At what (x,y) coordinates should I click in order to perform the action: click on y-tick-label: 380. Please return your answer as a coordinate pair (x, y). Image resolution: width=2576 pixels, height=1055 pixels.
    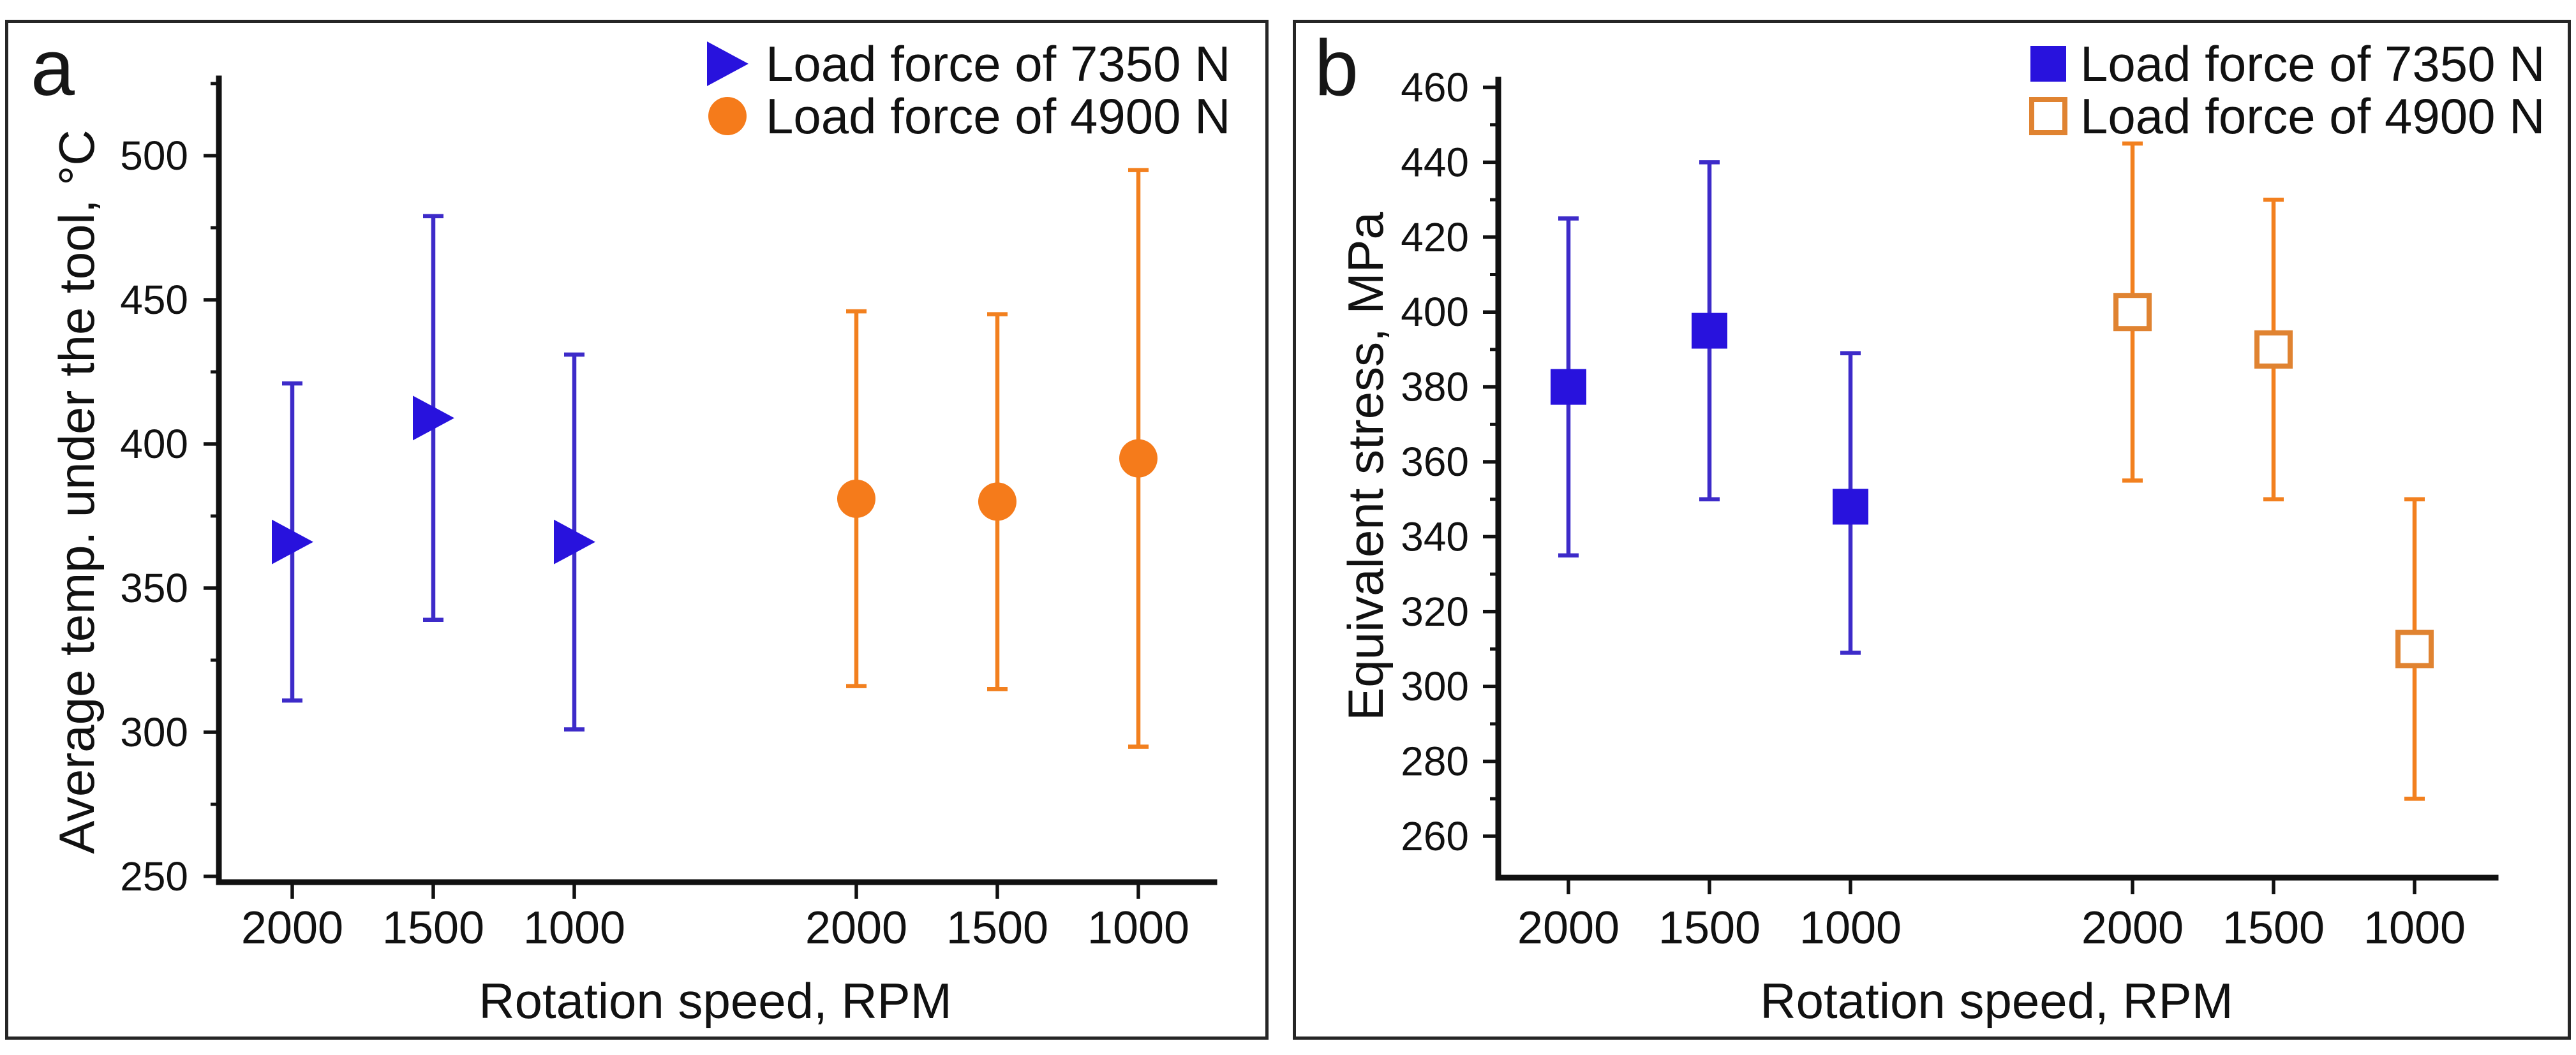
    Looking at the image, I should click on (1435, 387).